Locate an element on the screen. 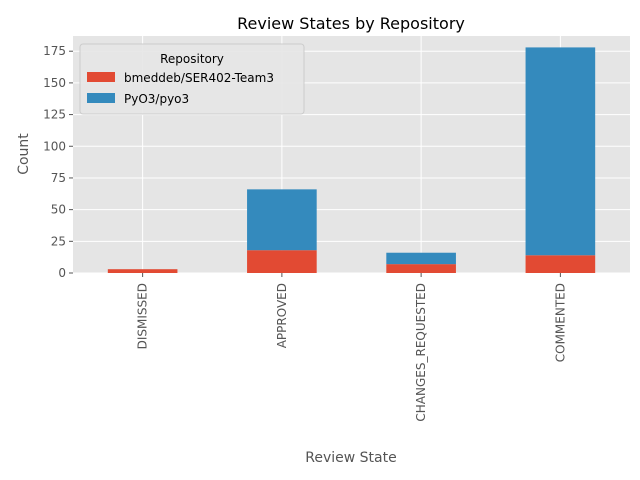 The image size is (640, 480). y-tick-label: 175 is located at coordinates (54, 51).